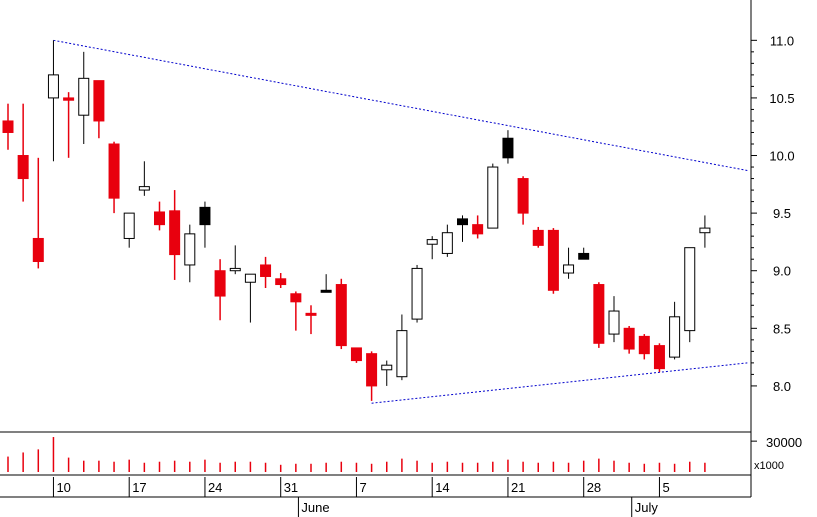 Image resolution: width=817 pixels, height=517 pixels. I want to click on x-tick-label: 28, so click(594, 487).